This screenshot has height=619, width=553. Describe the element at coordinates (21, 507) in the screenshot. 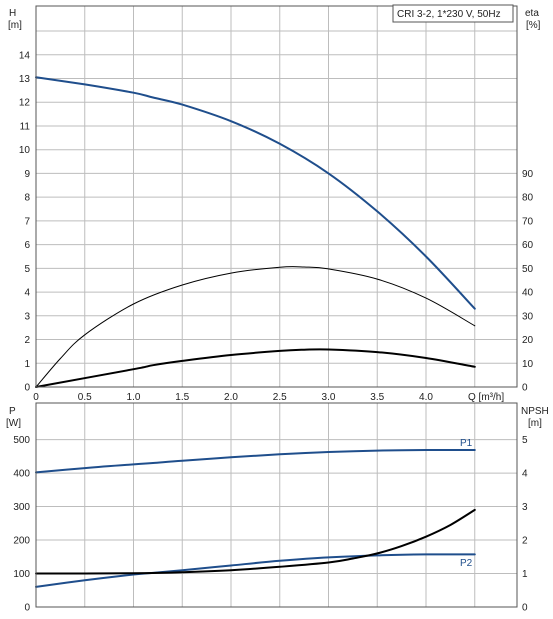

I see `y-tick-label-left: 300` at that location.